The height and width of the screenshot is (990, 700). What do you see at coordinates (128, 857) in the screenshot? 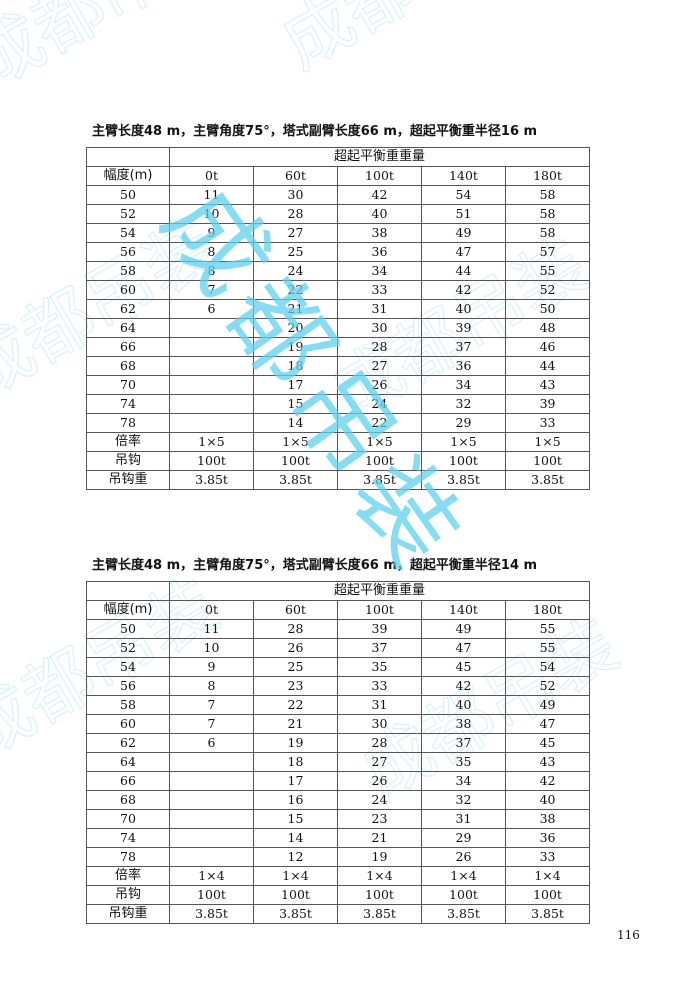
I see `radius-cell: 78` at bounding box center [128, 857].